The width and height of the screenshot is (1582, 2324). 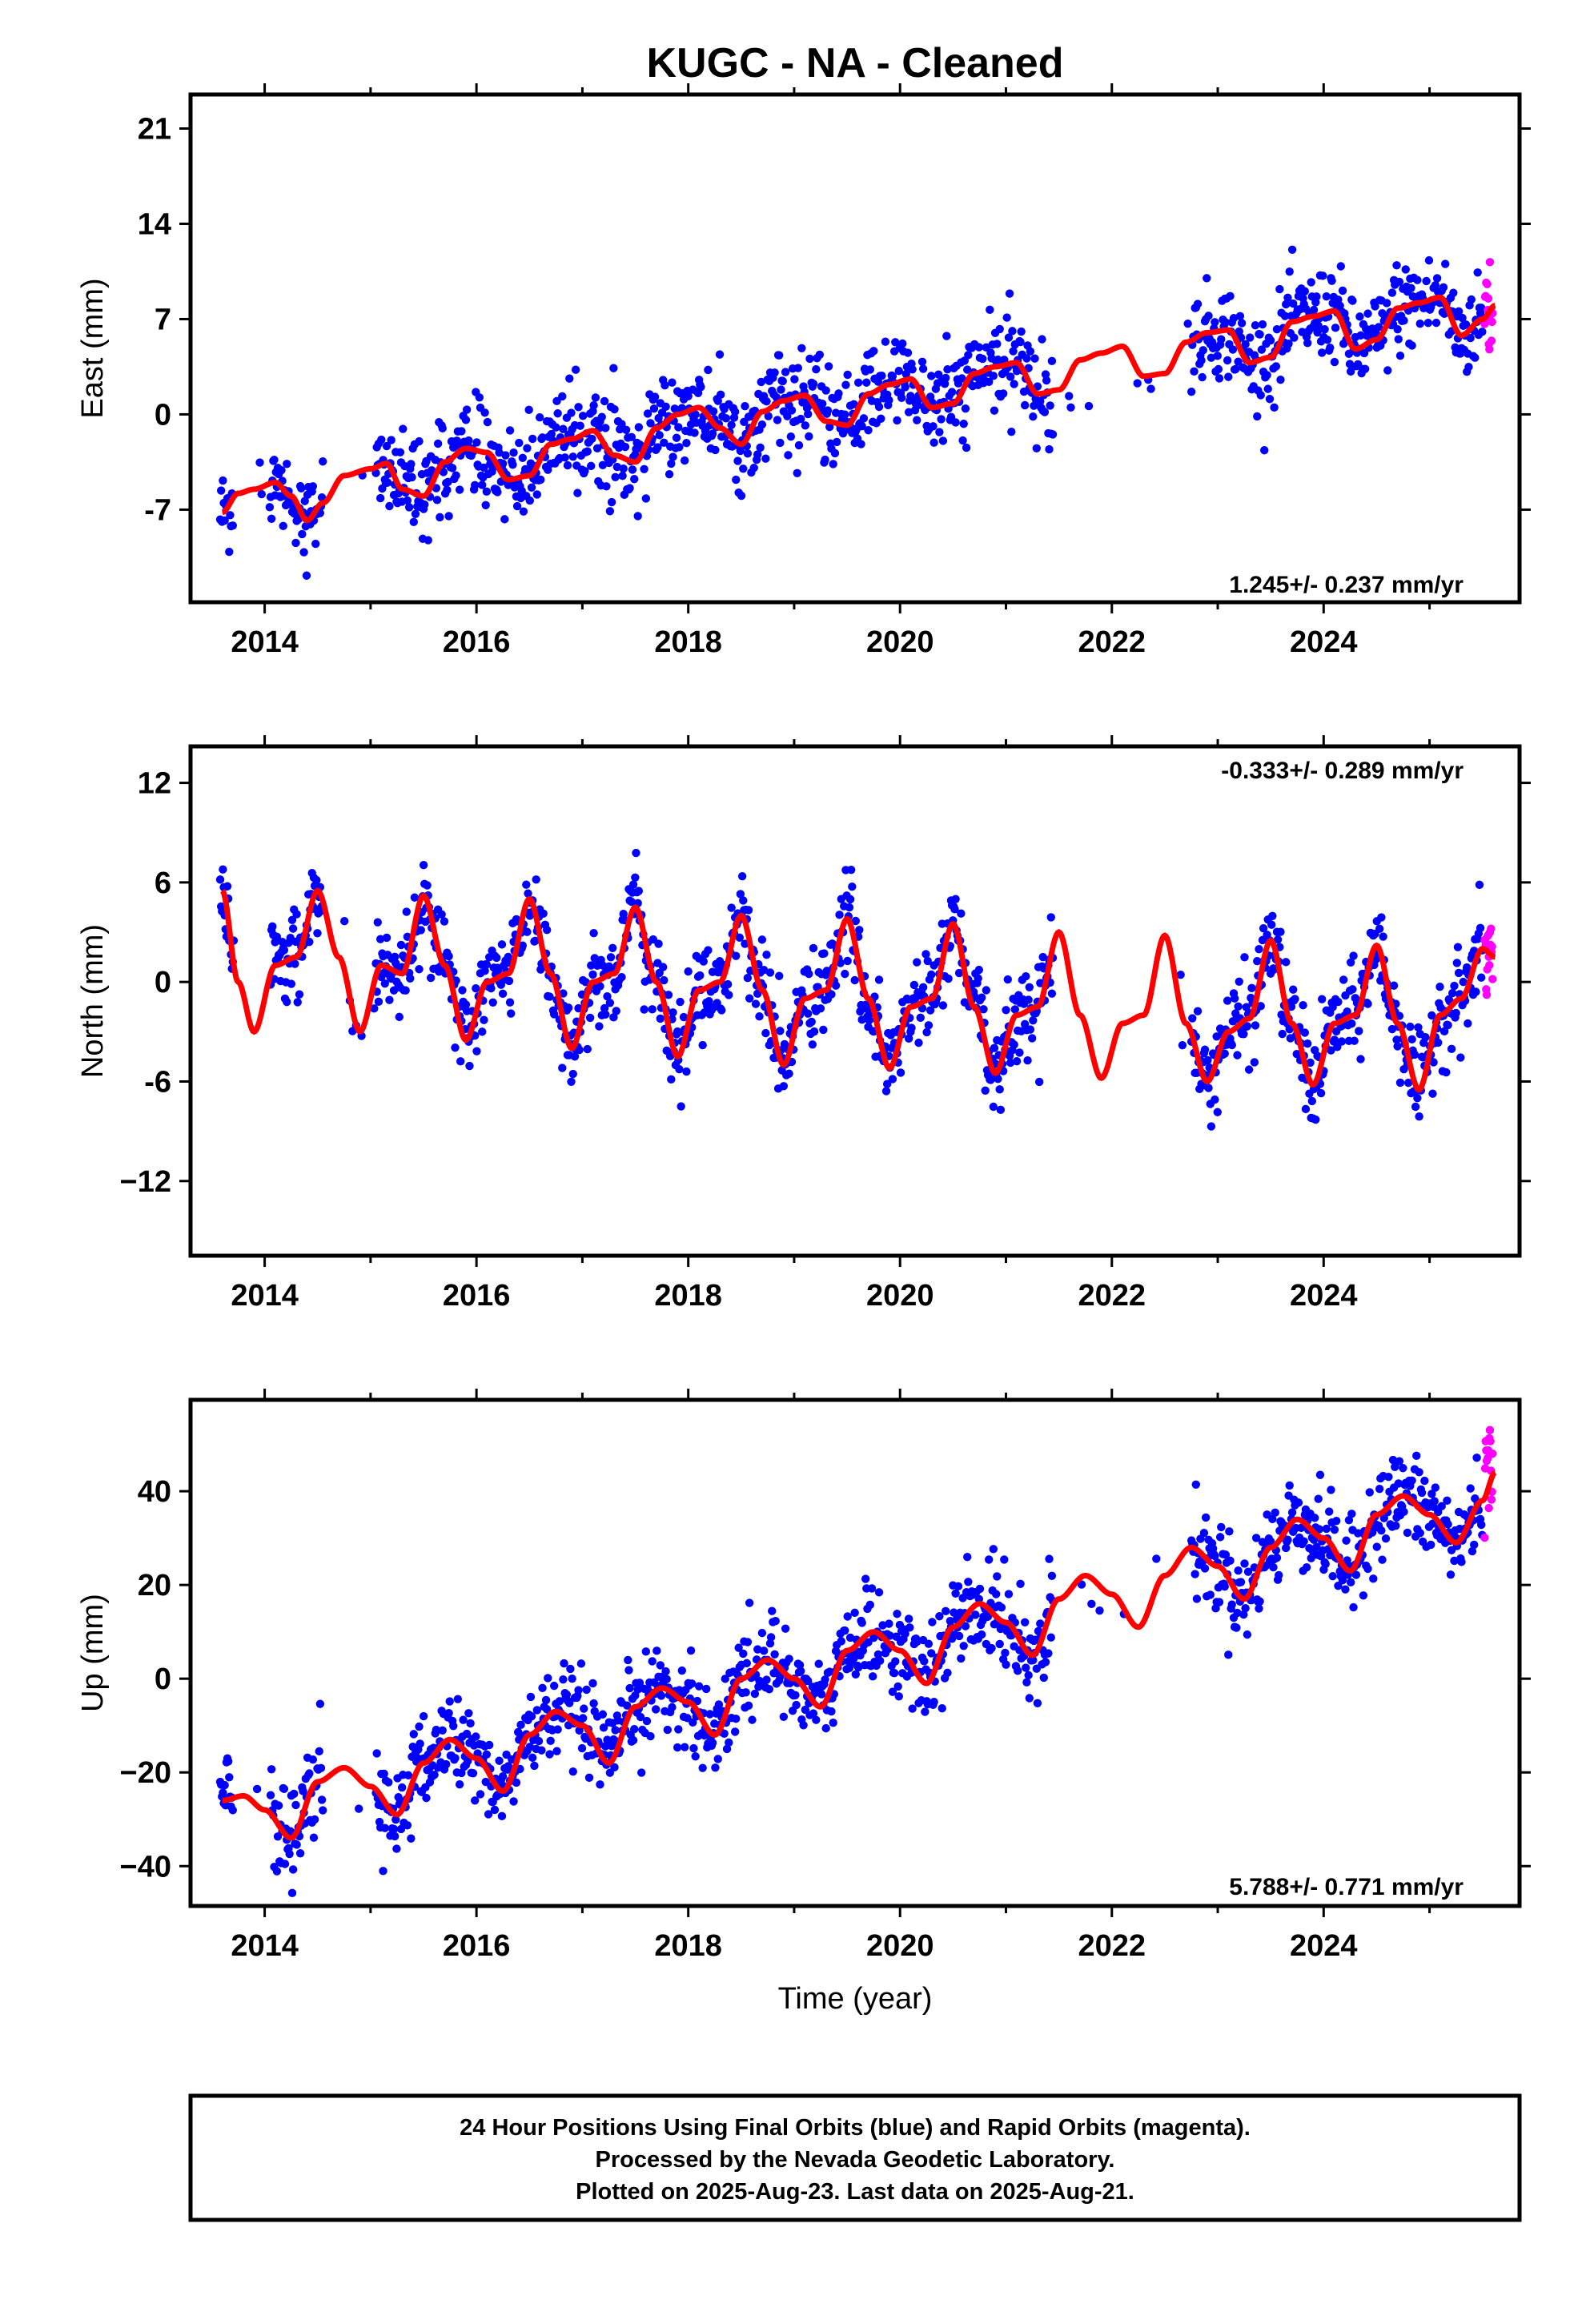 What do you see at coordinates (1346, 585) in the screenshot?
I see `velocity-label: 1.245+/- 0.237 mm/yr` at bounding box center [1346, 585].